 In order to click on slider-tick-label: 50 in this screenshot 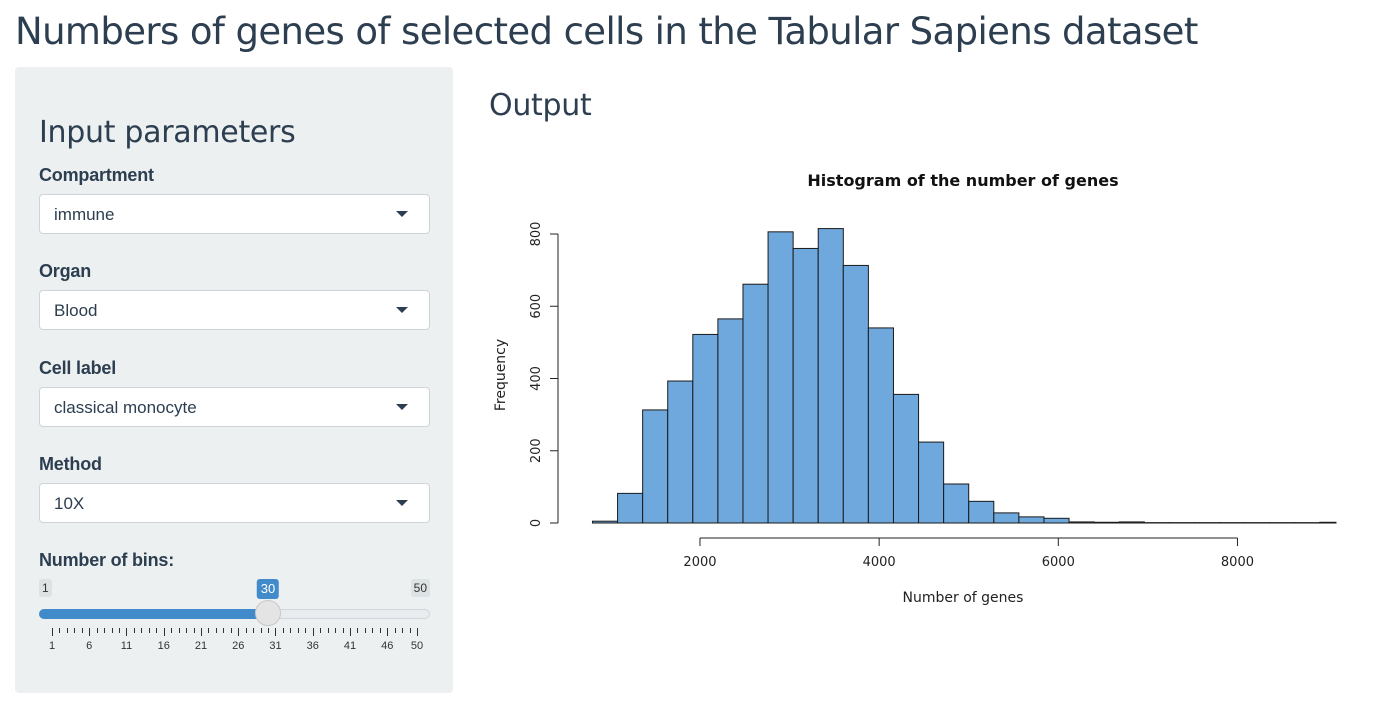, I will do `click(417, 646)`.